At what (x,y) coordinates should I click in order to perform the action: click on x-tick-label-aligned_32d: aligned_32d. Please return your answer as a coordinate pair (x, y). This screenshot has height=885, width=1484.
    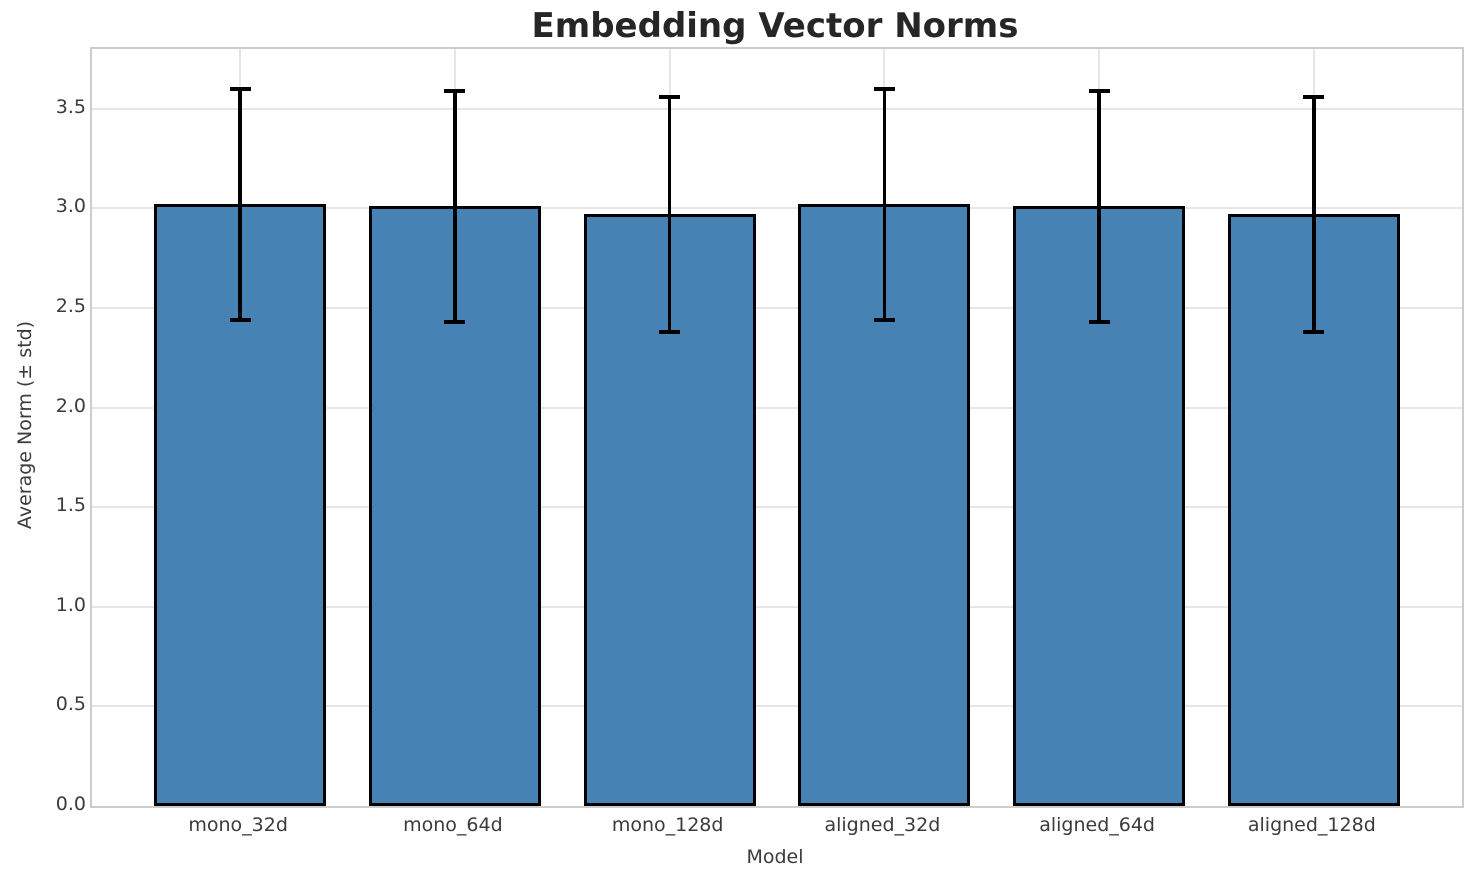
    Looking at the image, I should click on (882, 825).